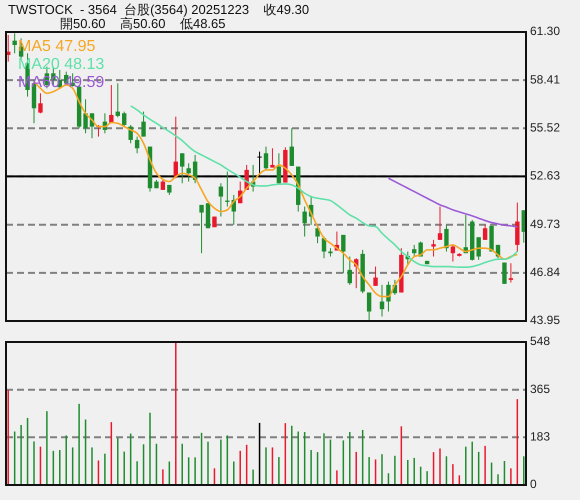 Image resolution: width=580 pixels, height=500 pixels. I want to click on y-tick-label: 0, so click(533, 484).